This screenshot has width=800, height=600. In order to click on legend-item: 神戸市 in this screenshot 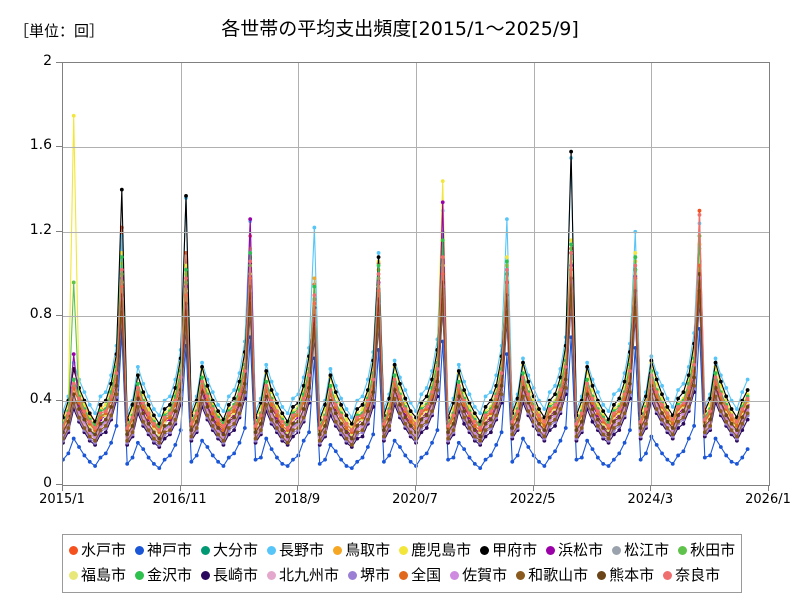, I will do `click(163, 550)`.